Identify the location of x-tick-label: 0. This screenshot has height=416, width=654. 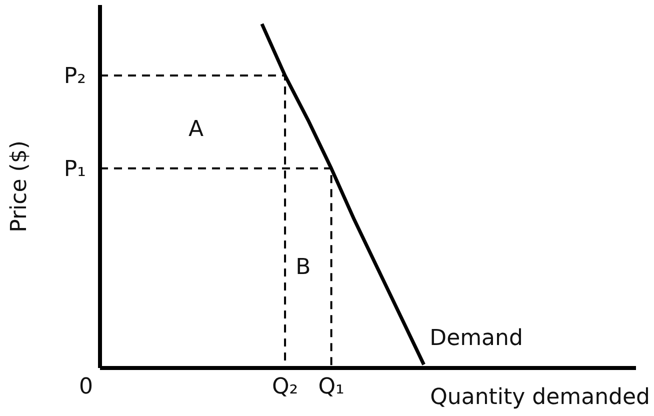
(86, 387).